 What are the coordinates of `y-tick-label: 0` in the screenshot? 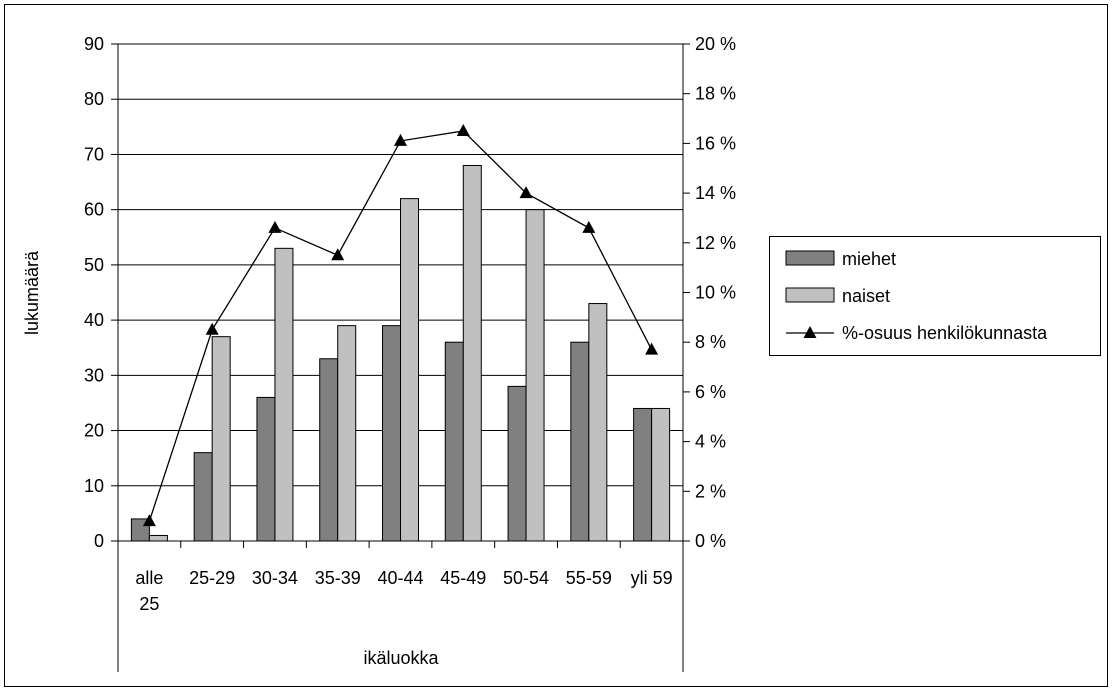 It's located at (99, 541).